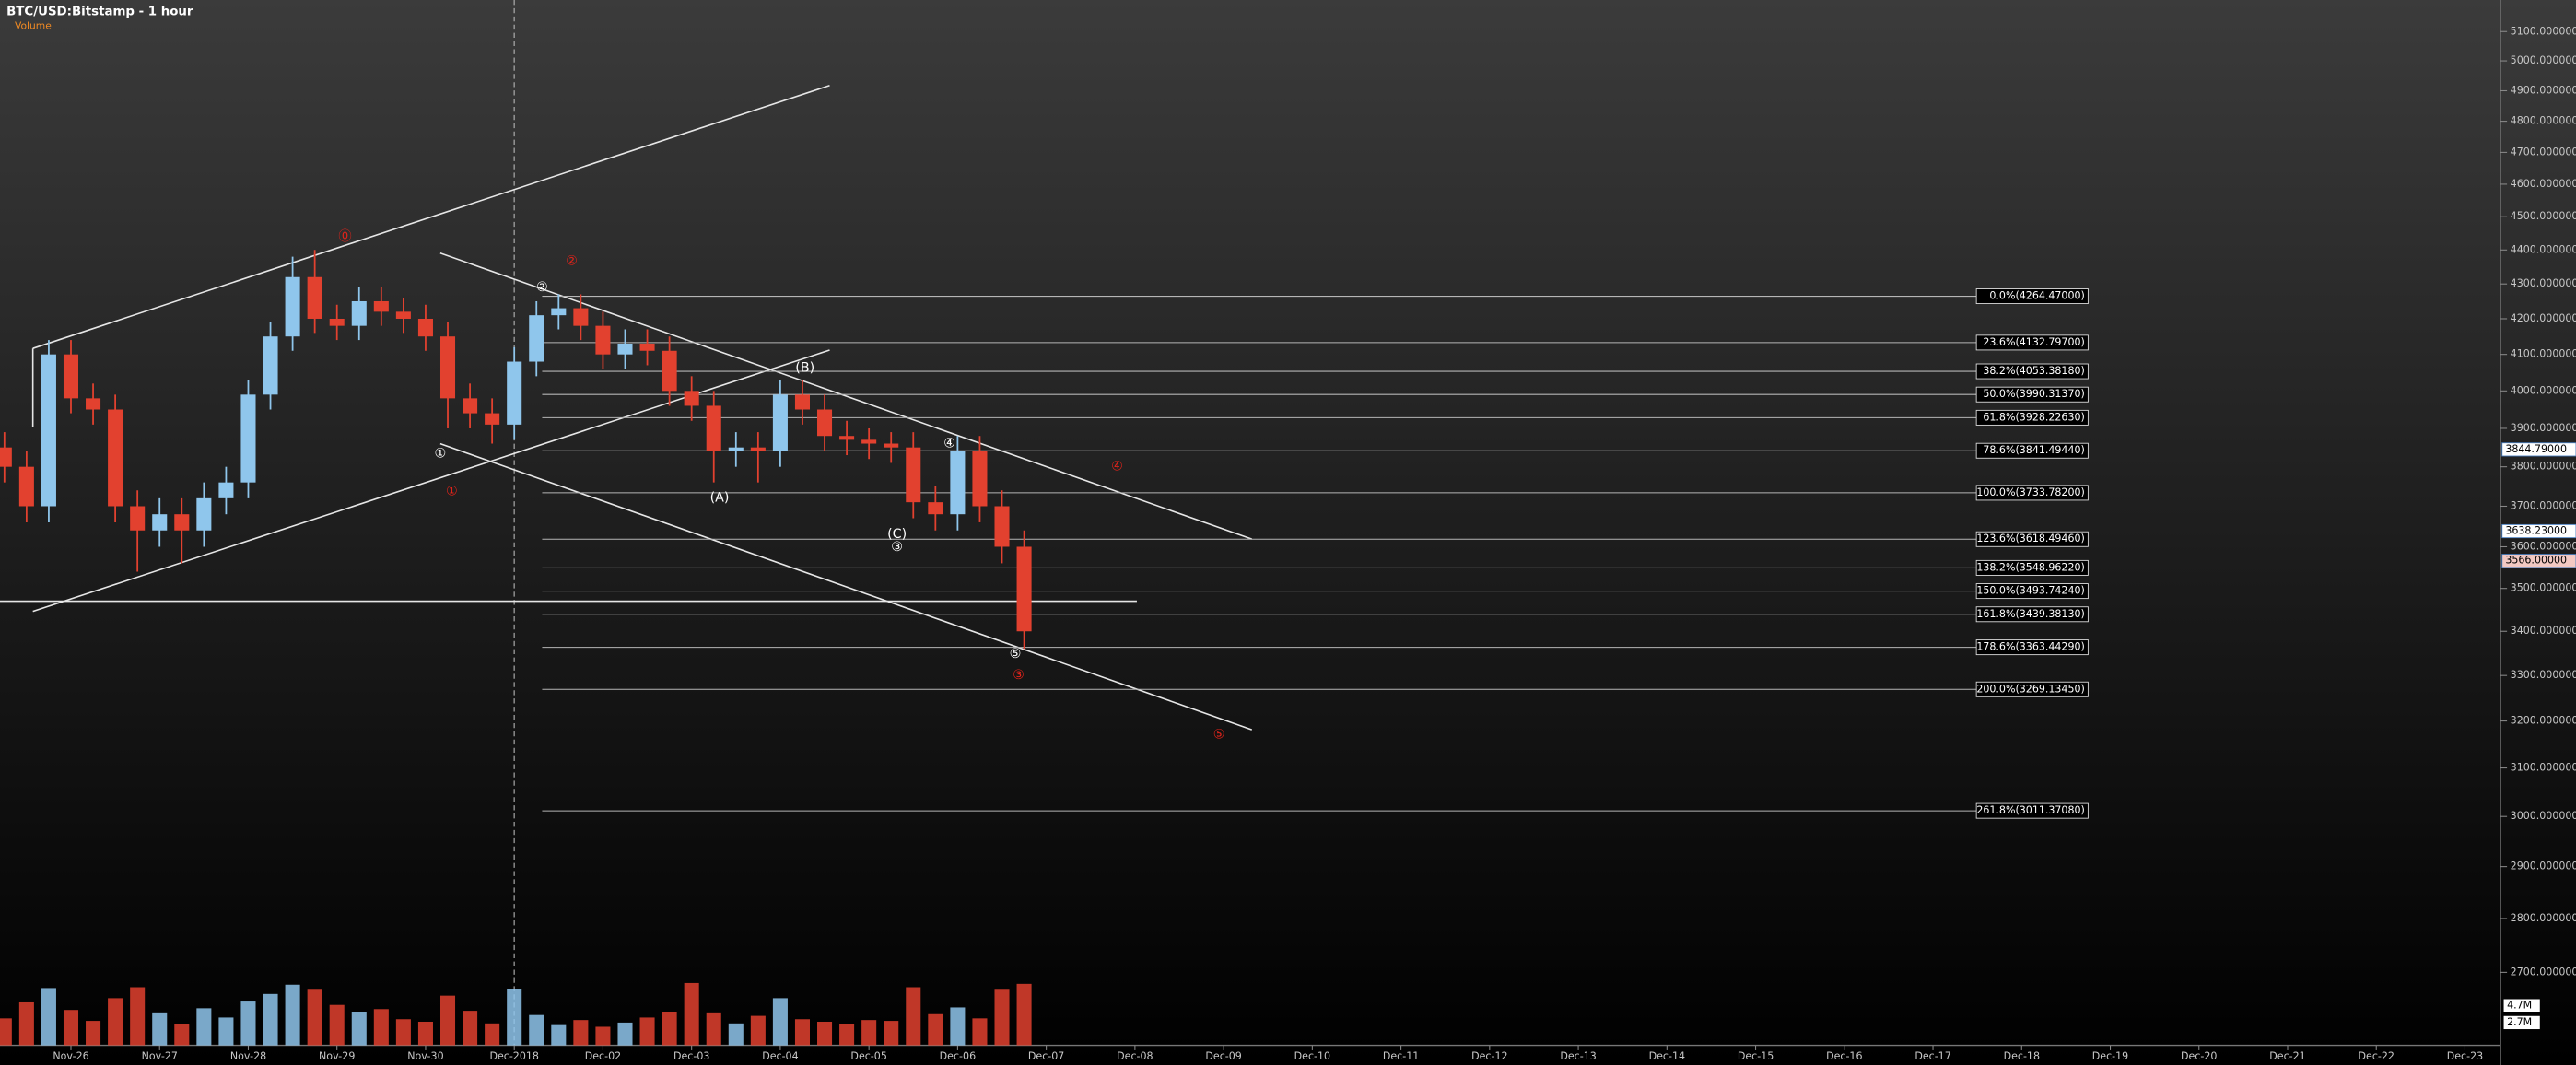 The image size is (2576, 1065). I want to click on y-tick-label: 2800.000000, so click(2543, 918).